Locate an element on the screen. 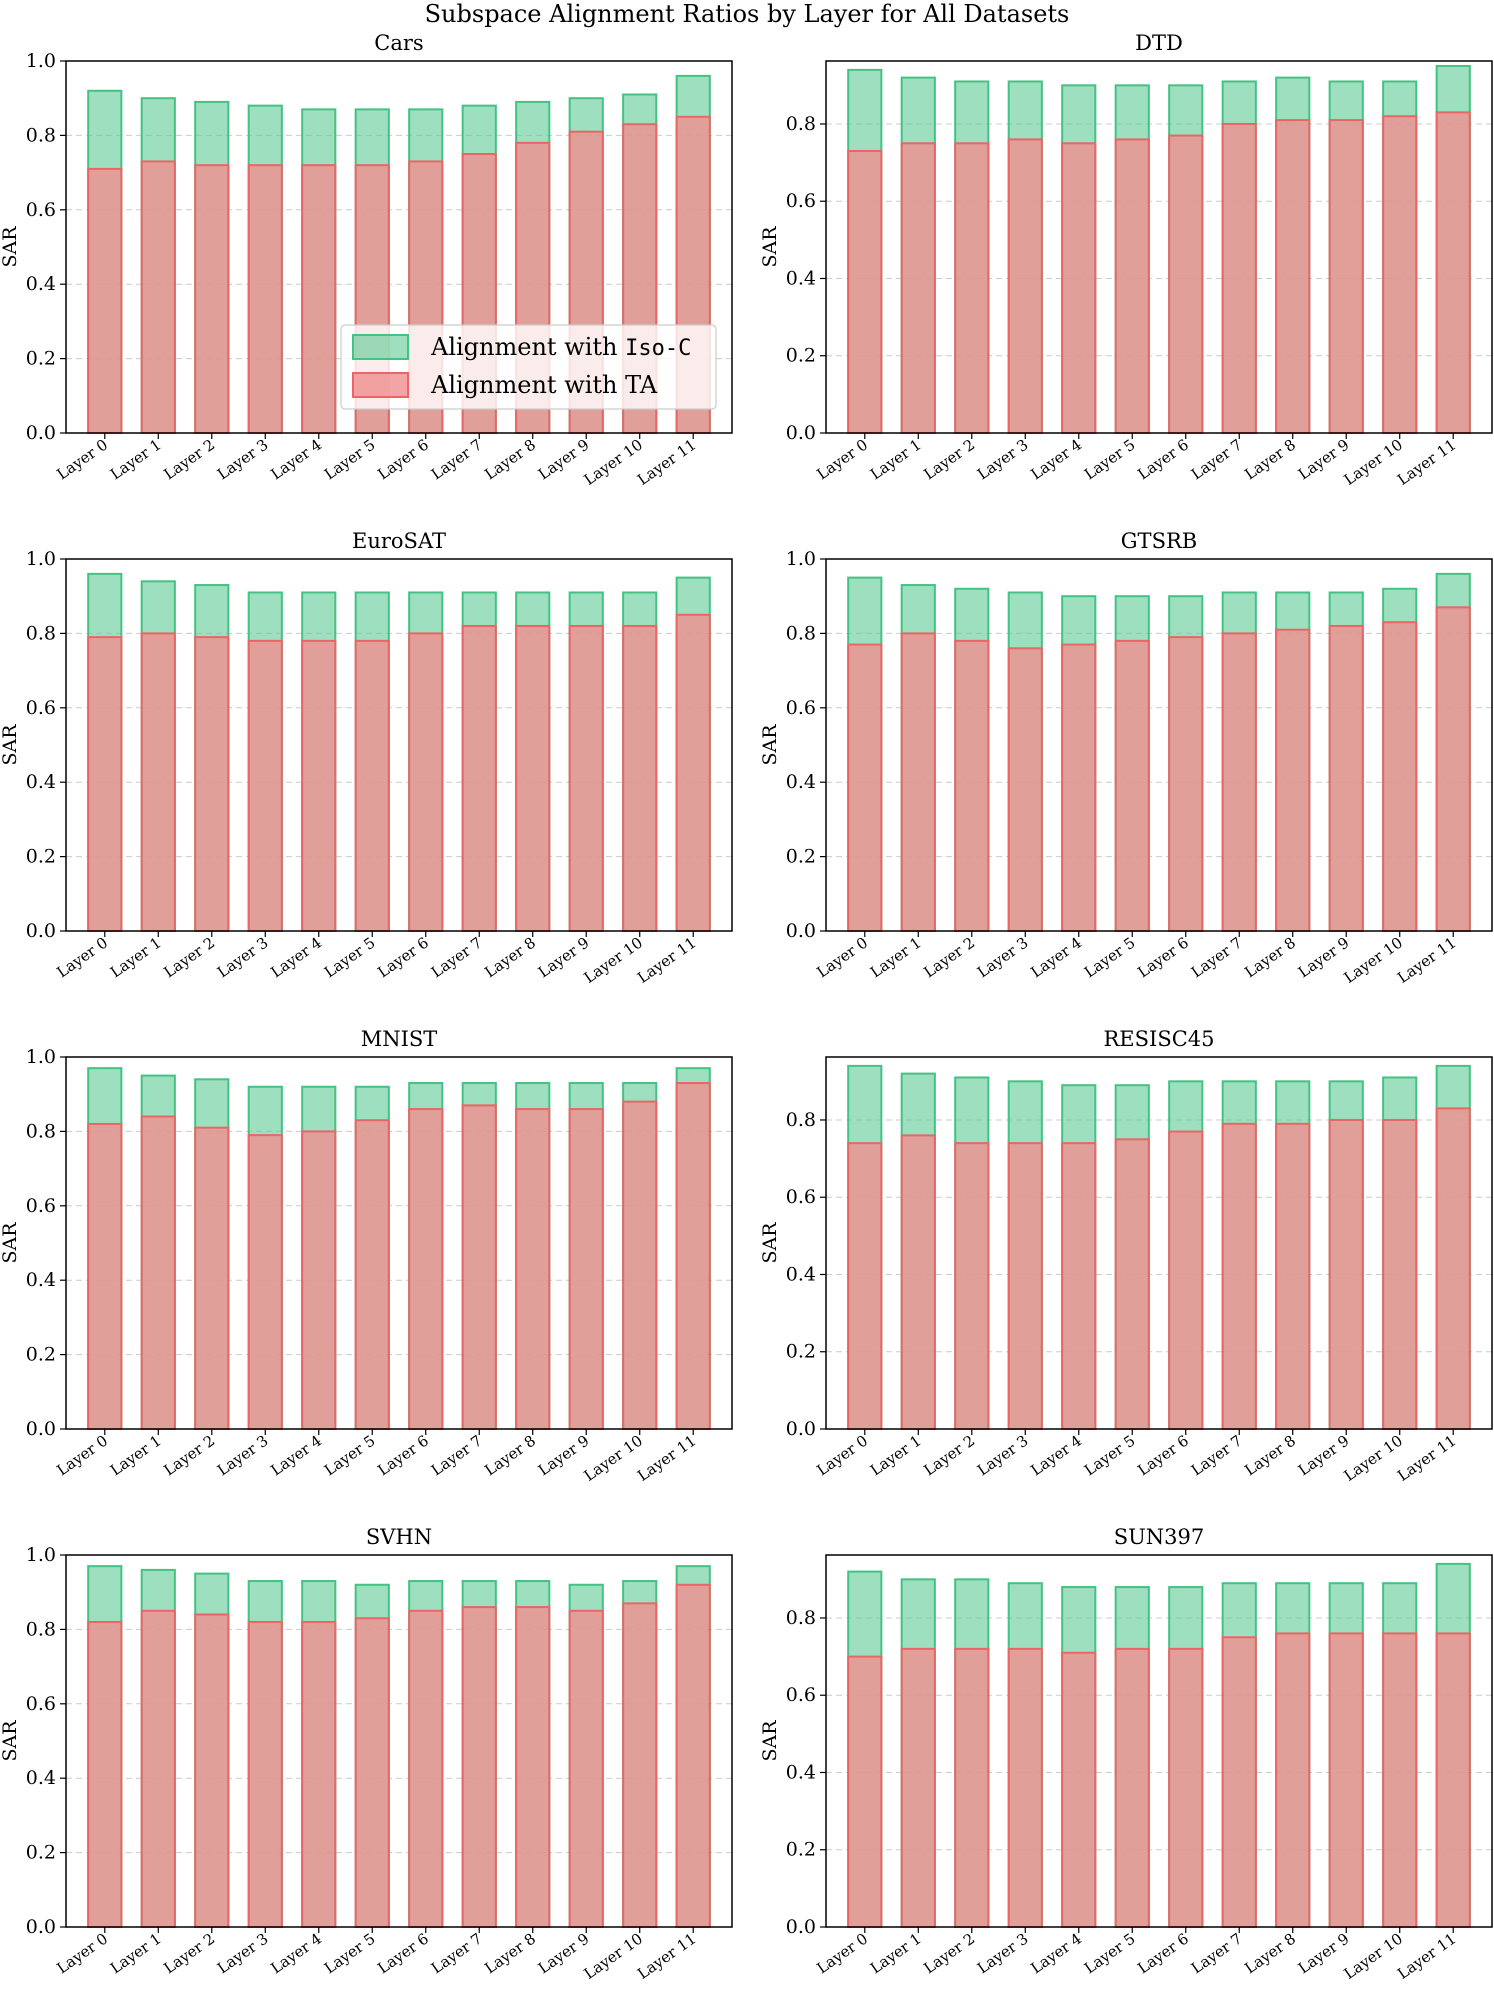 The width and height of the screenshot is (1494, 1996). legend-label-text: Alignment with TA is located at coordinates (544, 385).